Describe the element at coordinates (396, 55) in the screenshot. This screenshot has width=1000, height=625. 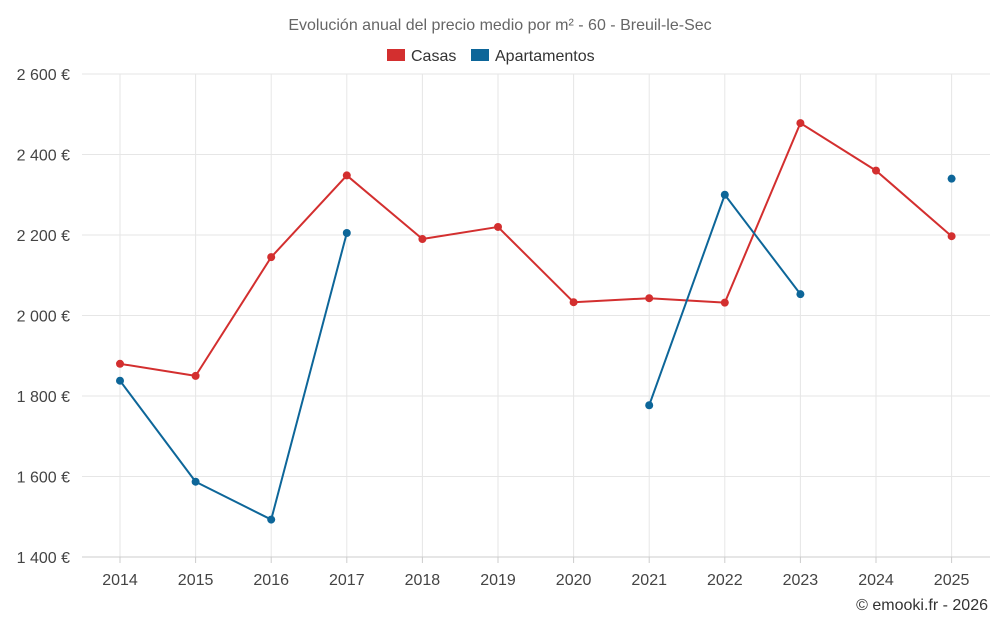
I see `legend-swatch-casas` at that location.